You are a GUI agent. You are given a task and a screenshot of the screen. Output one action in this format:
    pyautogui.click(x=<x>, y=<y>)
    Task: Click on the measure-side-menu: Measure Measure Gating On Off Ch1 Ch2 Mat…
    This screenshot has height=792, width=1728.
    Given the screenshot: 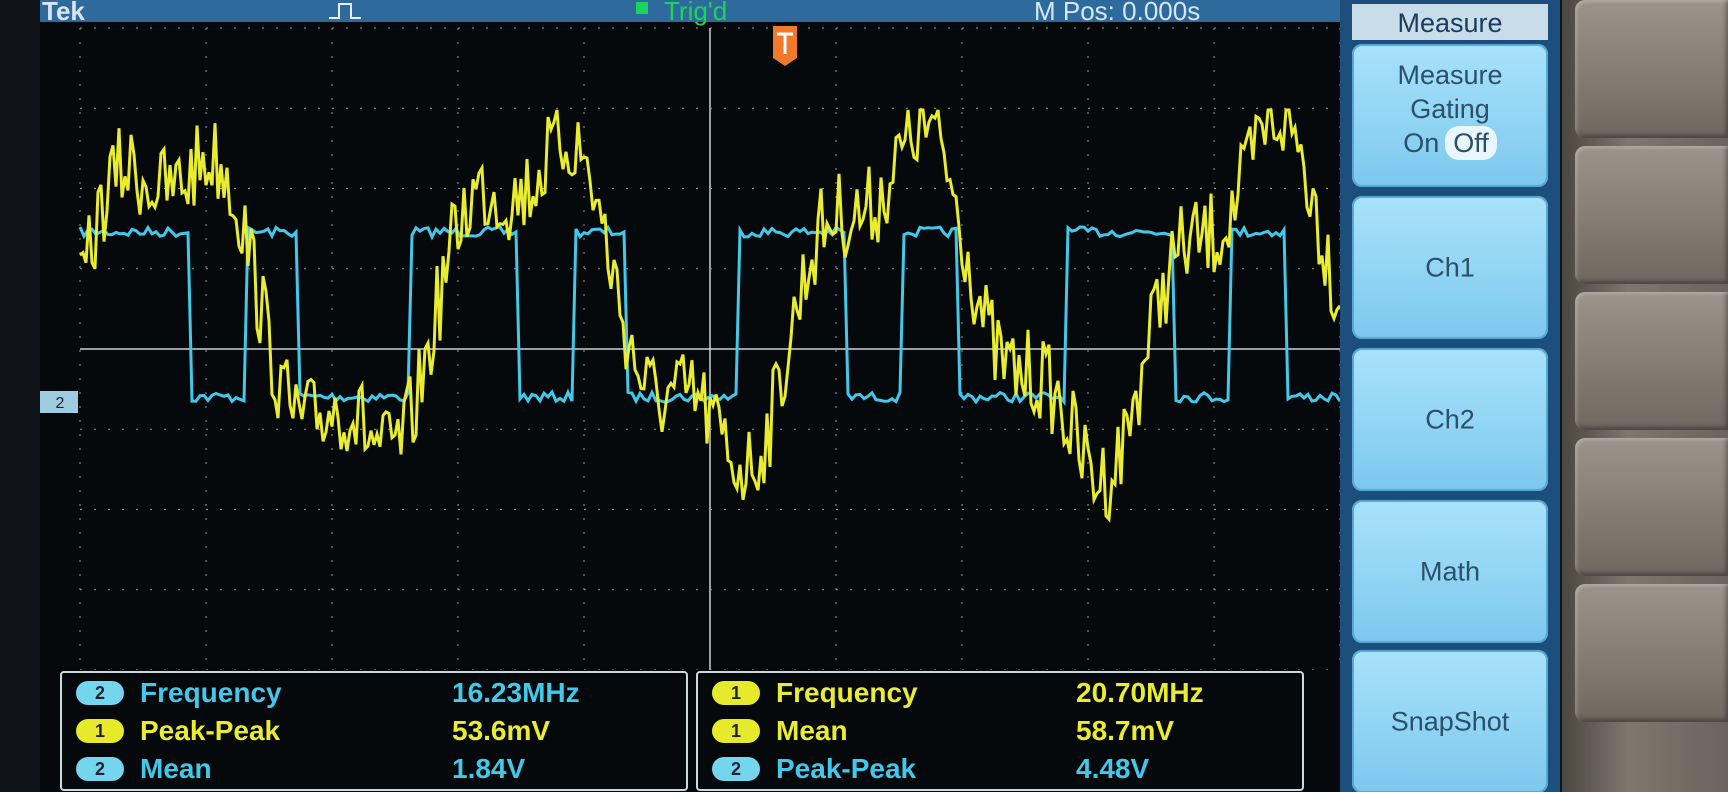 What is the action you would take?
    pyautogui.click(x=1450, y=396)
    